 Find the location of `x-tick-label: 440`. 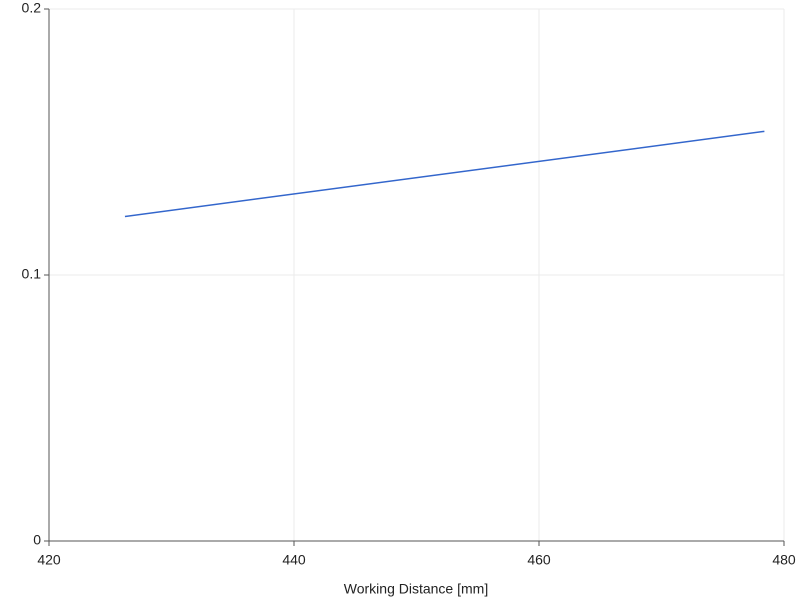

x-tick-label: 440 is located at coordinates (294, 560).